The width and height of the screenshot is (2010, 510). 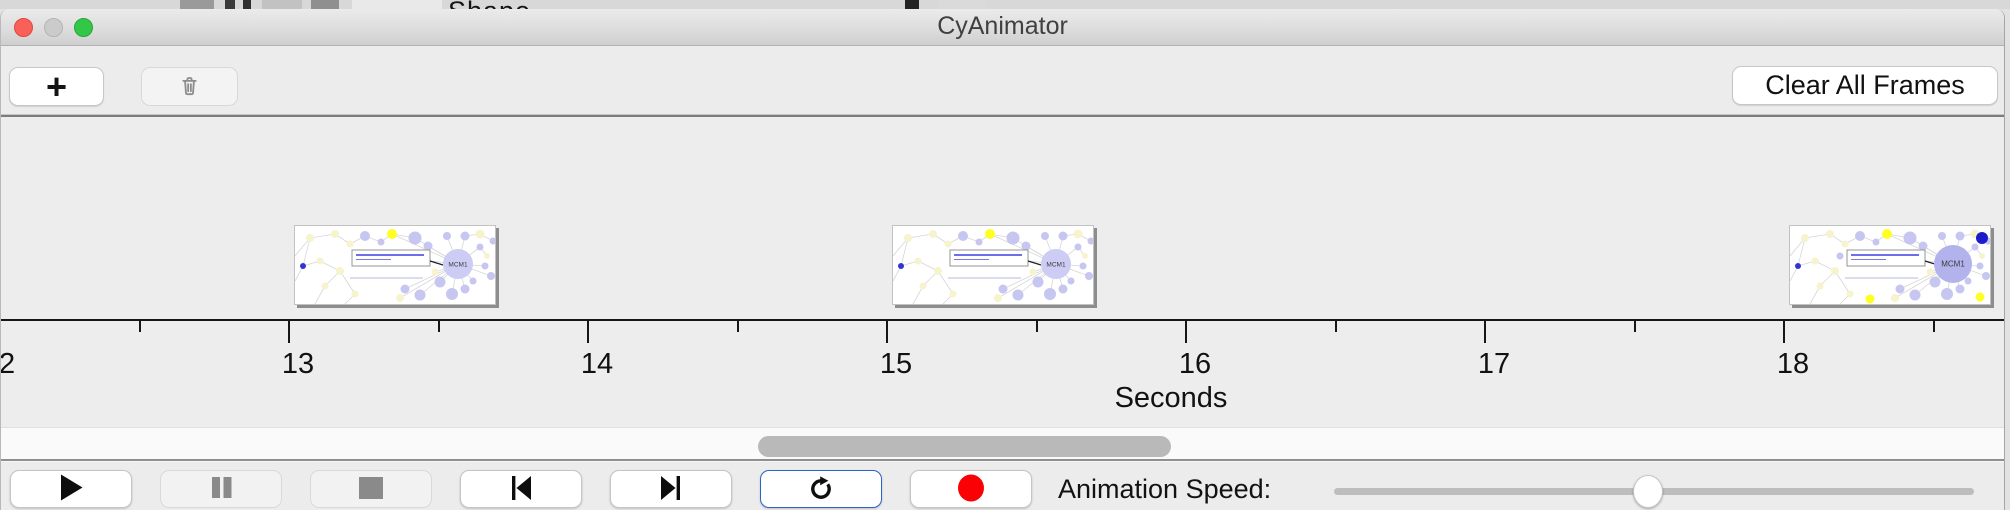 I want to click on axis-unit-label: Seconds, so click(x=1171, y=398).